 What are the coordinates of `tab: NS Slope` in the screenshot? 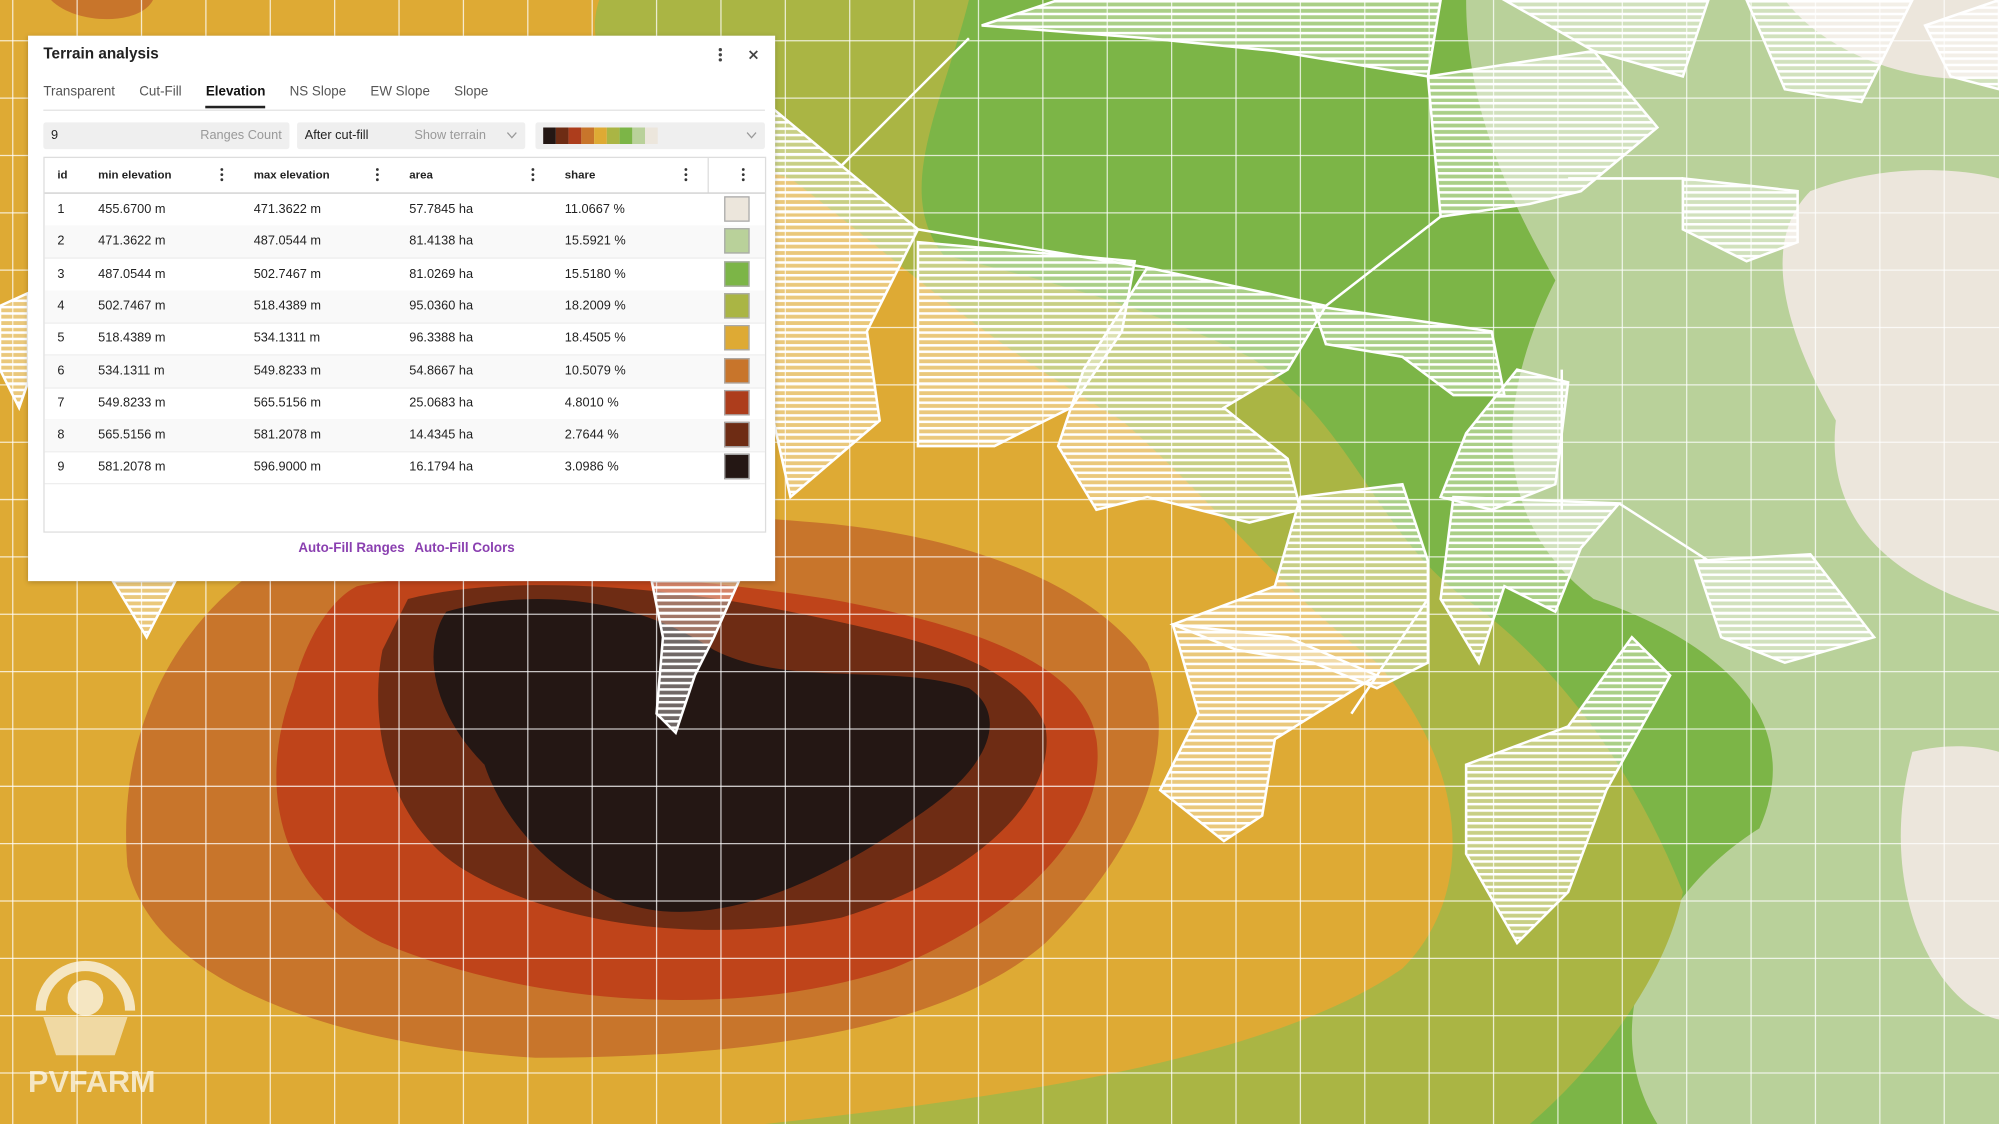 It's located at (318, 92).